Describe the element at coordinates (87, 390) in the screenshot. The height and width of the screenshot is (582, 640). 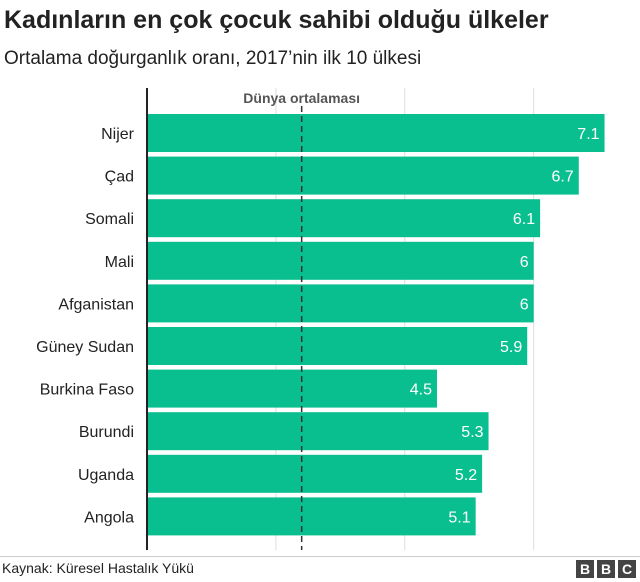
I see `category-label-7: Burkina Faso` at that location.